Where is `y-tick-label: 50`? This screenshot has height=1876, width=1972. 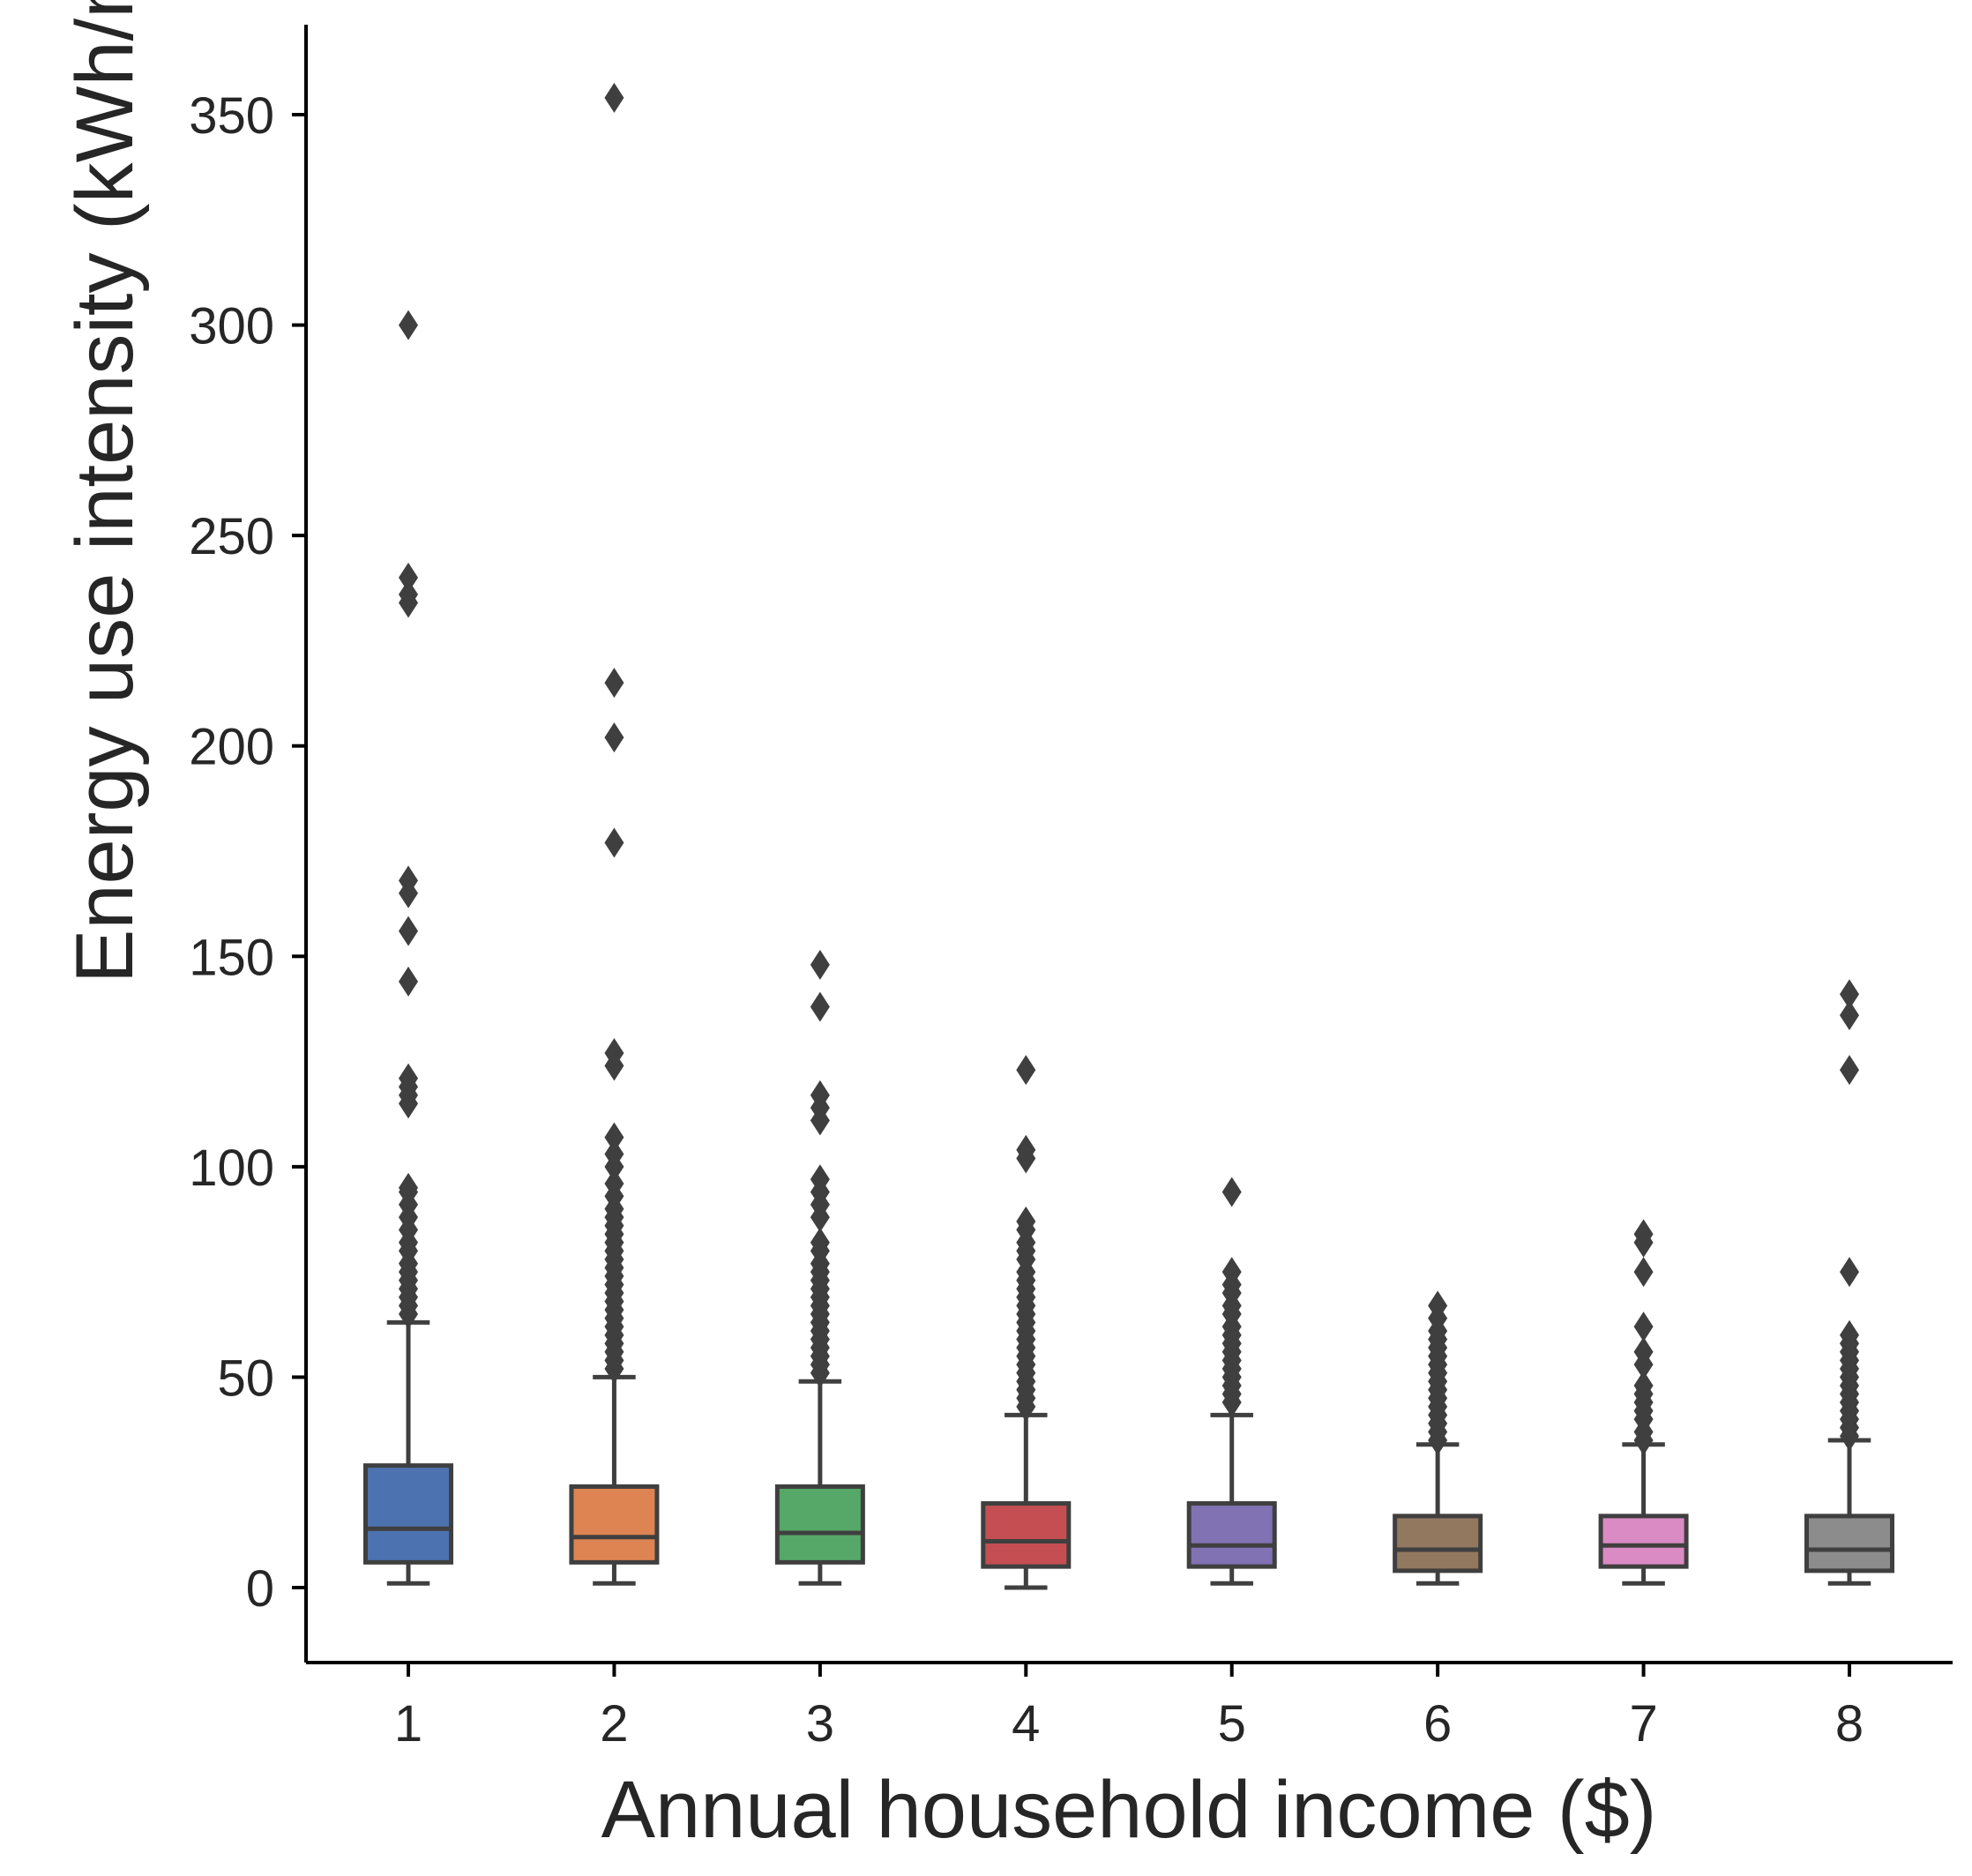
y-tick-label: 50 is located at coordinates (245, 1378).